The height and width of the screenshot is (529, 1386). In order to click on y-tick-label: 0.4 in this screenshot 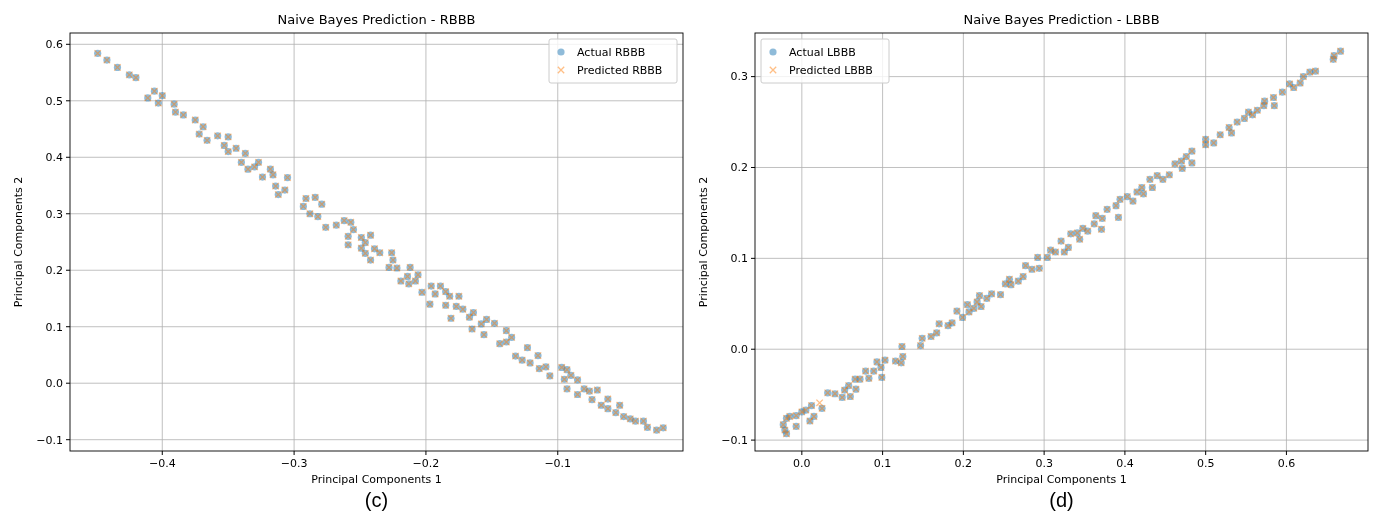, I will do `click(54, 158)`.